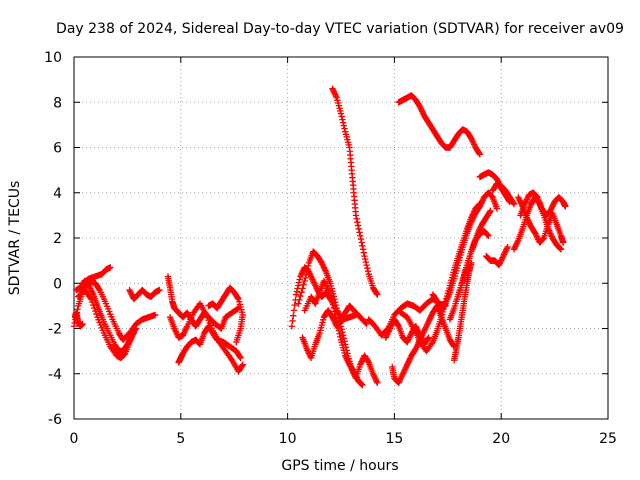 Image resolution: width=640 pixels, height=480 pixels. Describe the element at coordinates (57, 194) in the screenshot. I see `y-tick-label: 4` at that location.